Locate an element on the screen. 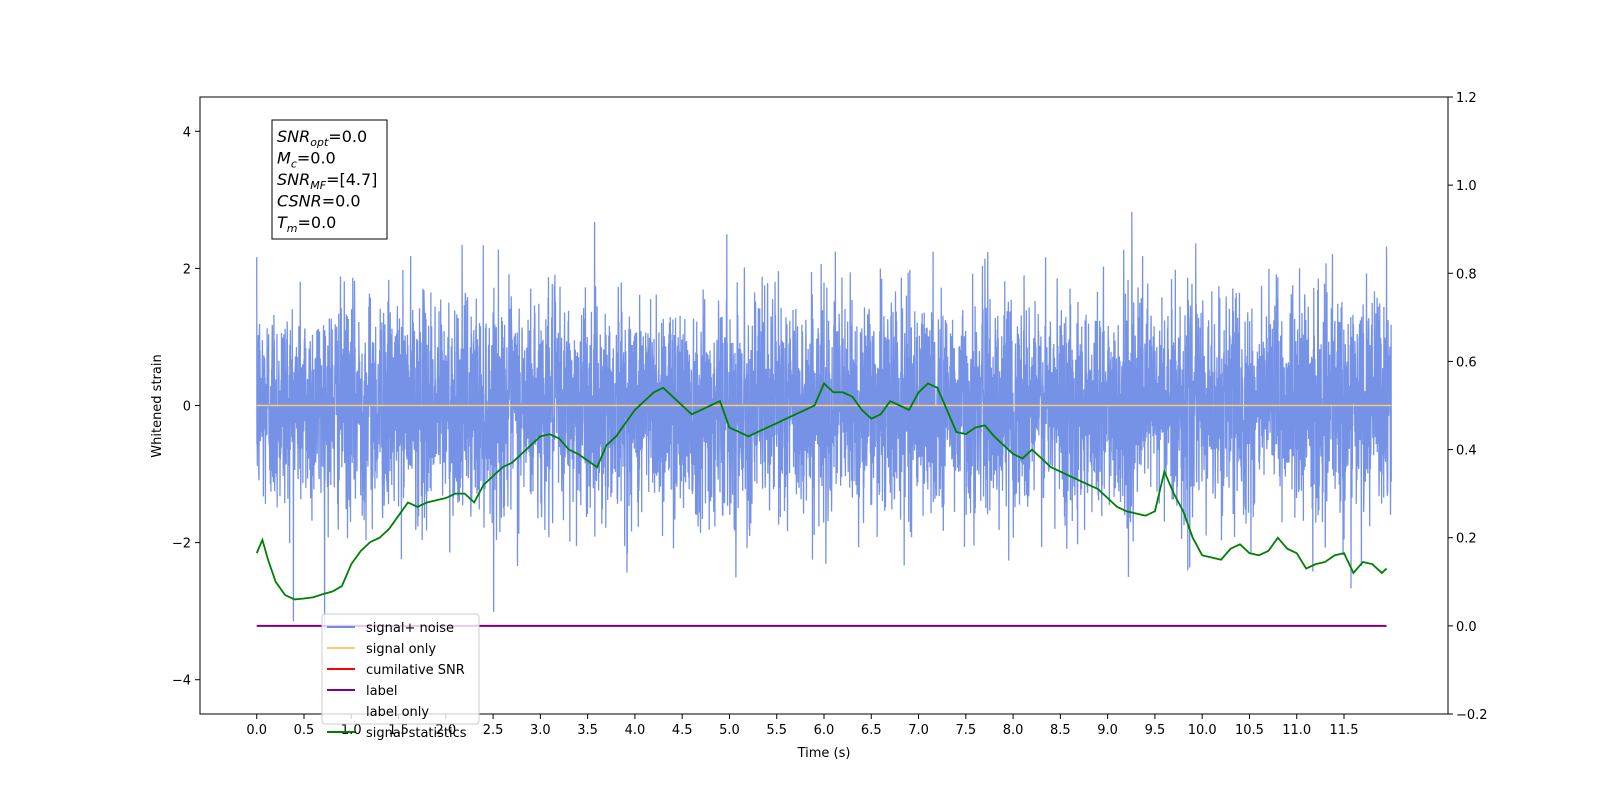 This screenshot has height=800, width=1600. x-tick-label: 3.5 is located at coordinates (587, 730).